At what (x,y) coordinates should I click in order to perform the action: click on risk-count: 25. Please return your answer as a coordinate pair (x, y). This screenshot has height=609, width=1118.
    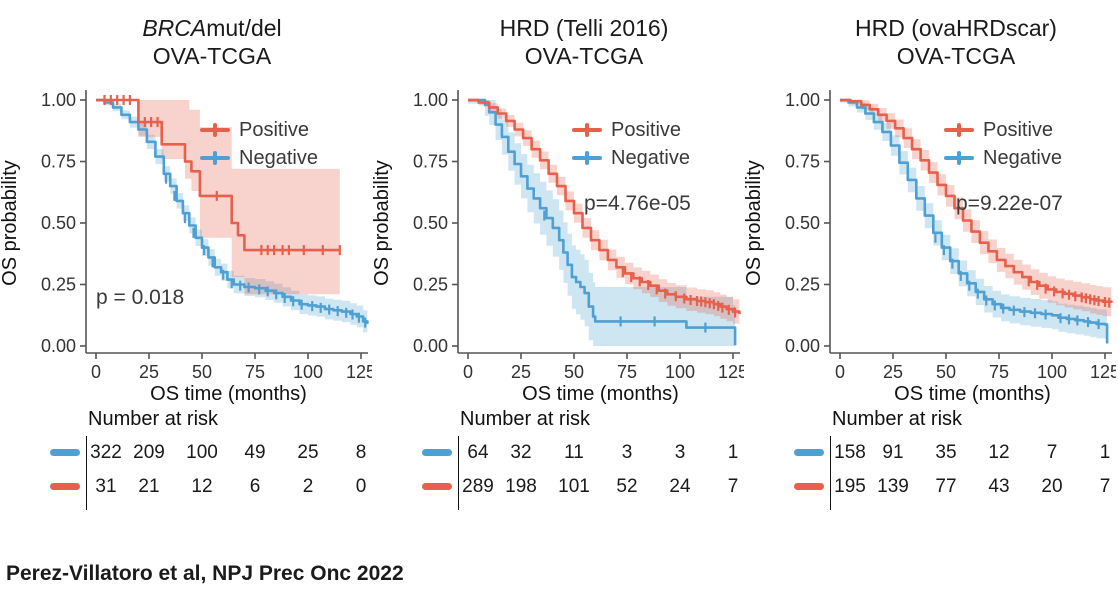
    Looking at the image, I should click on (308, 452).